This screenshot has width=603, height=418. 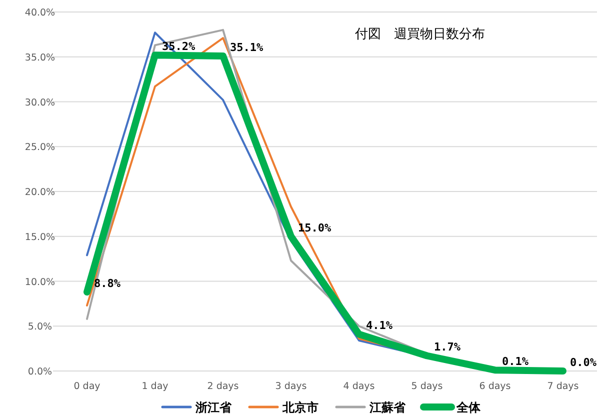 What do you see at coordinates (40, 372) in the screenshot?
I see `y-tick-label: 0.0%` at bounding box center [40, 372].